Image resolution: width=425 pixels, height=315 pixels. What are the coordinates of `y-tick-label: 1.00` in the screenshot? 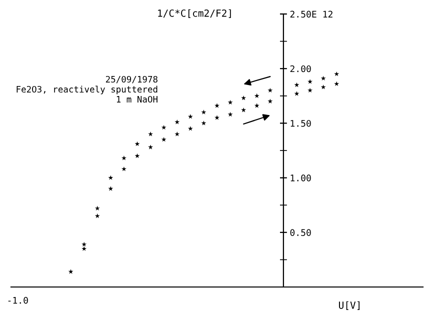 It's located at (300, 178).